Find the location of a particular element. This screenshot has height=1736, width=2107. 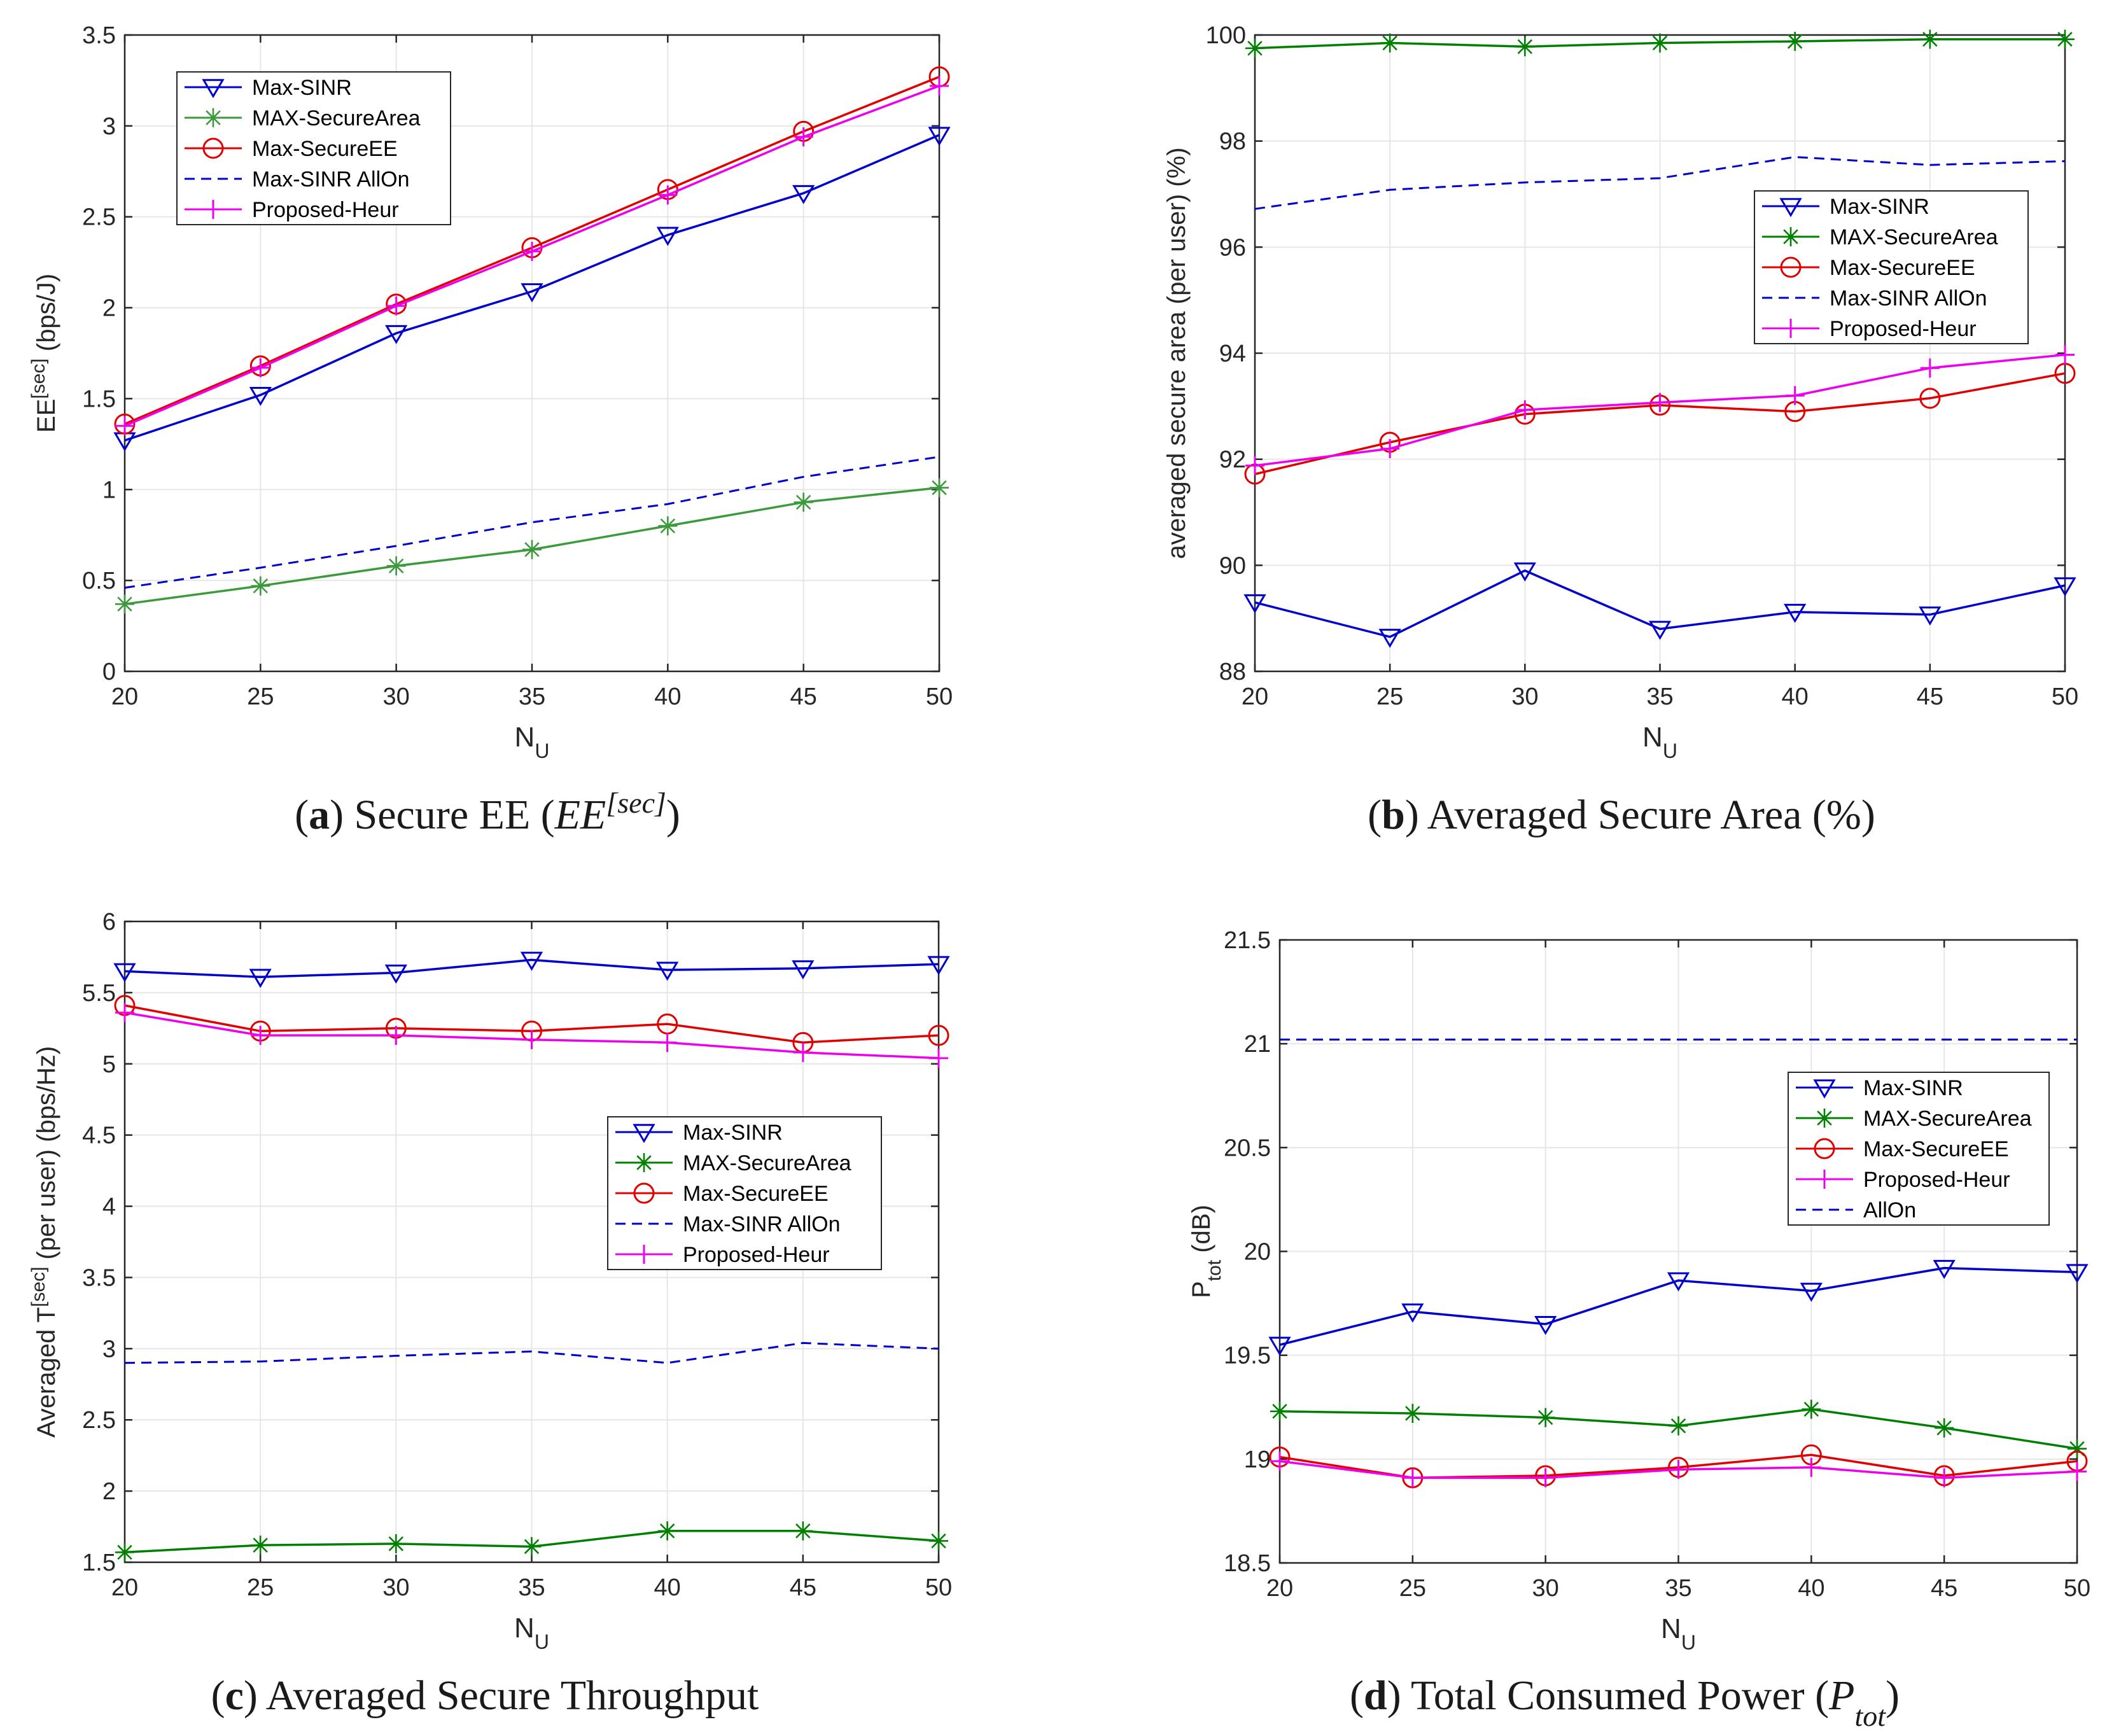

y-tick-label: 94 is located at coordinates (1232, 353).